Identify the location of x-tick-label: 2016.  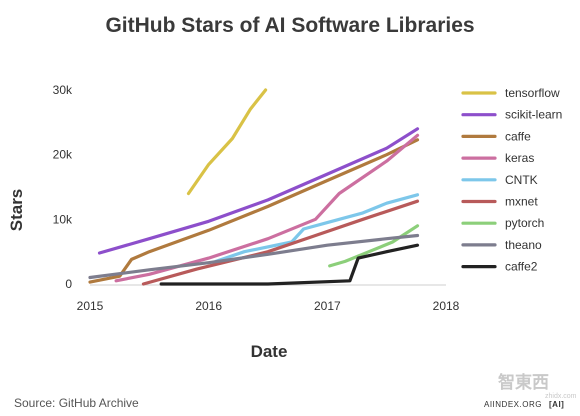
(208, 306).